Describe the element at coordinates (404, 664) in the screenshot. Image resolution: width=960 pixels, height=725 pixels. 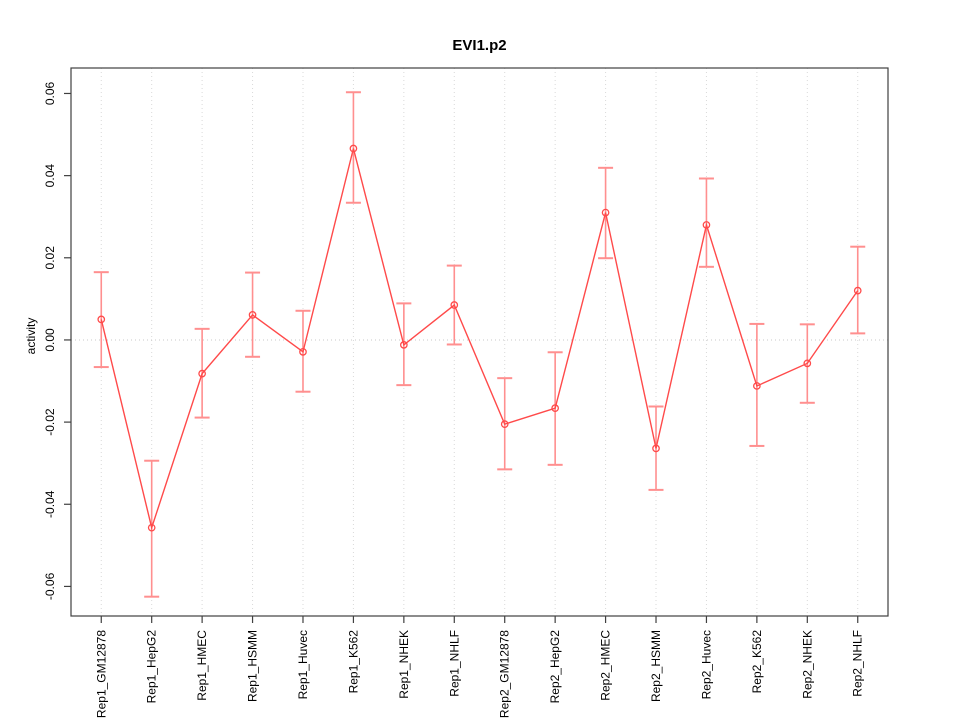
I see `x-tick-label: Rep1_NHEK` at that location.